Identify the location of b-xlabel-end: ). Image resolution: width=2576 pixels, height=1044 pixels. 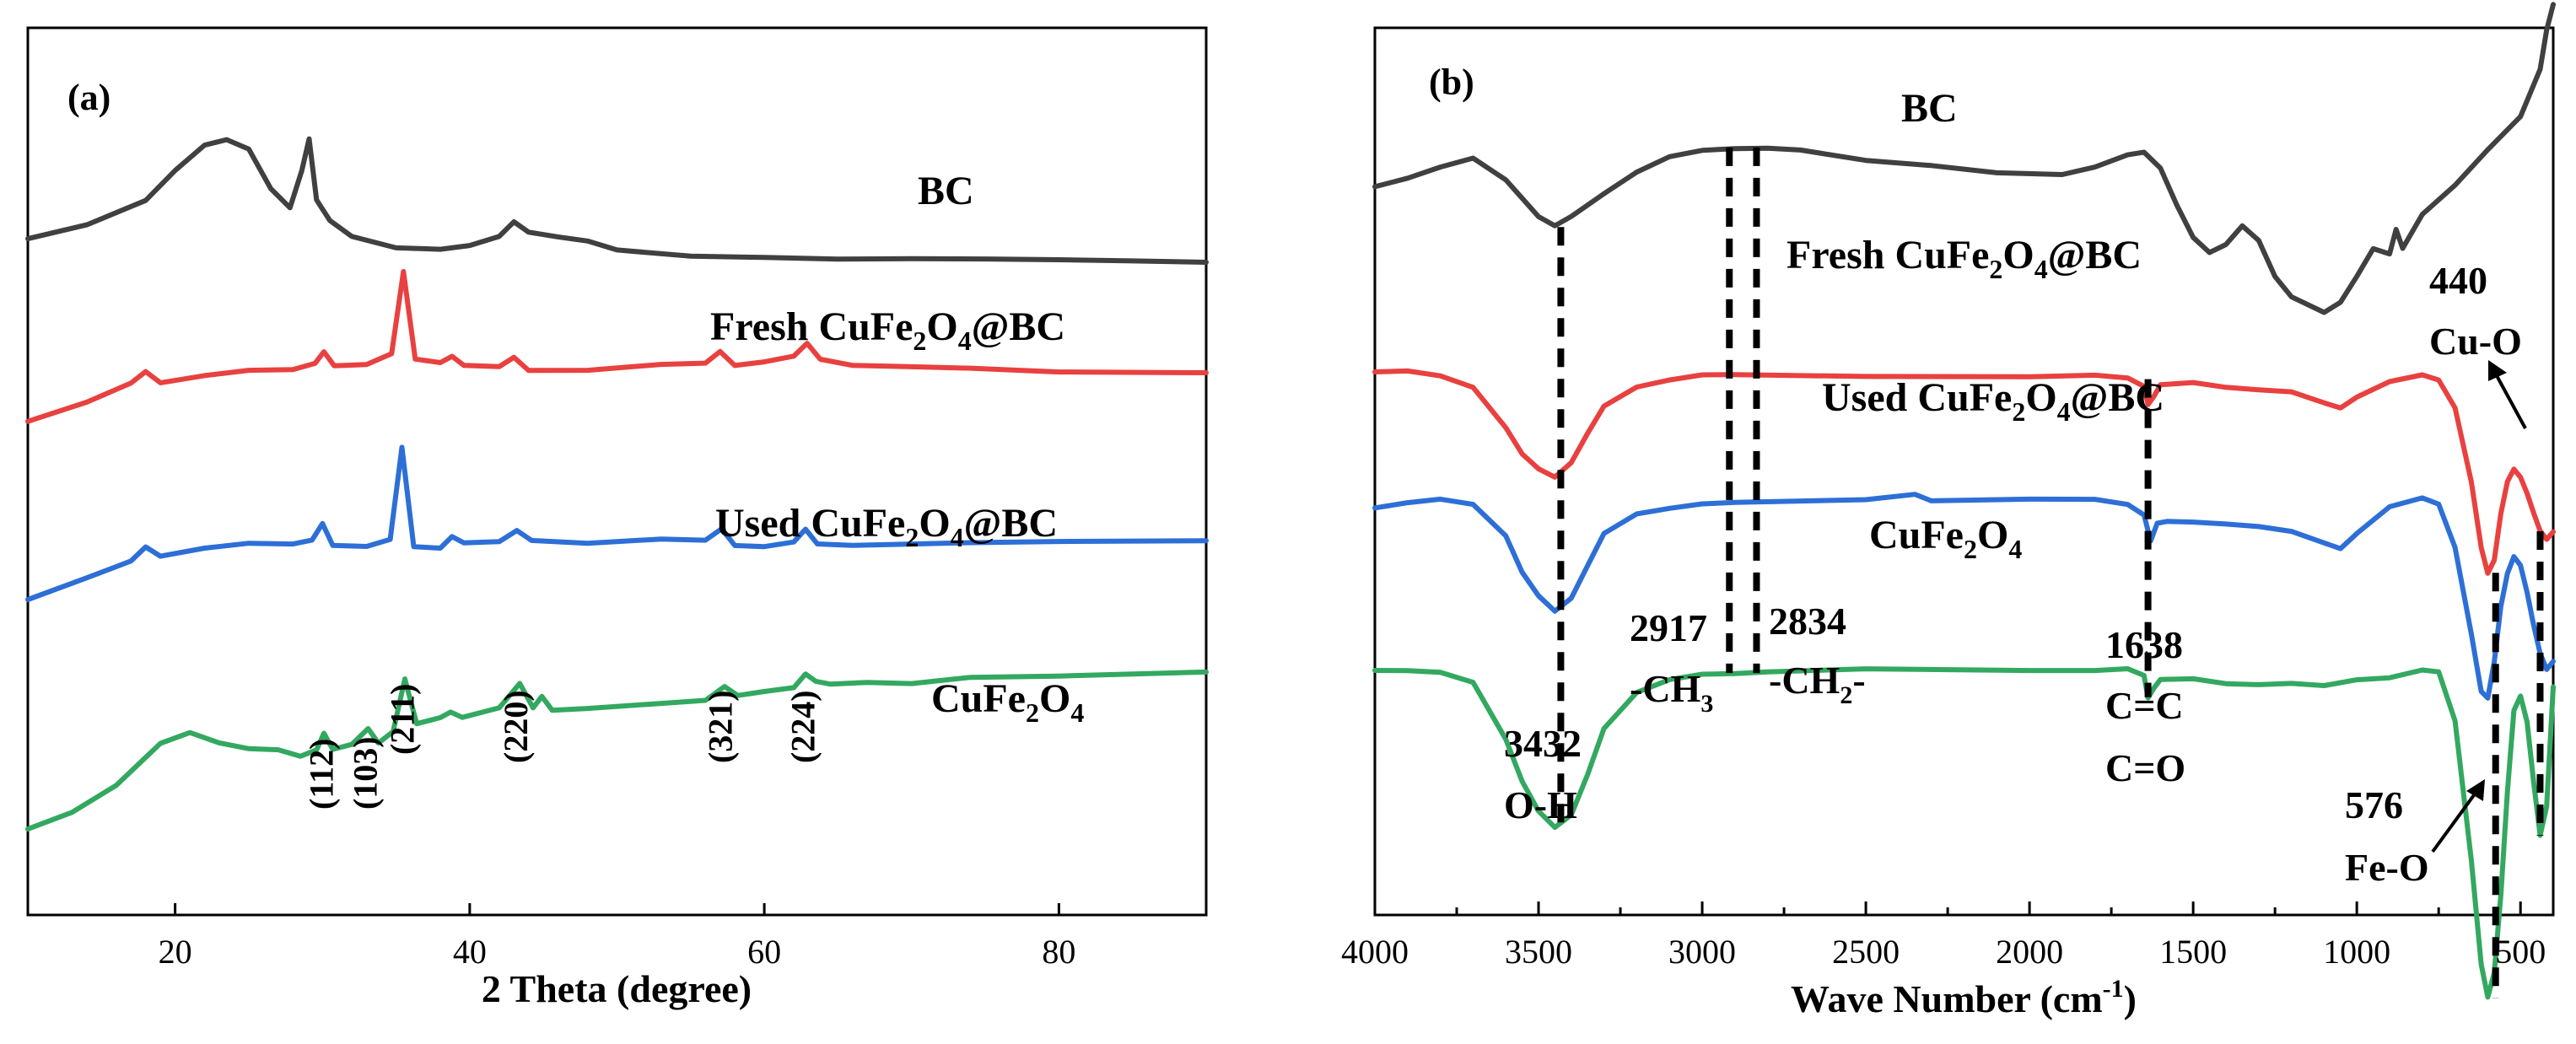
(2130, 998).